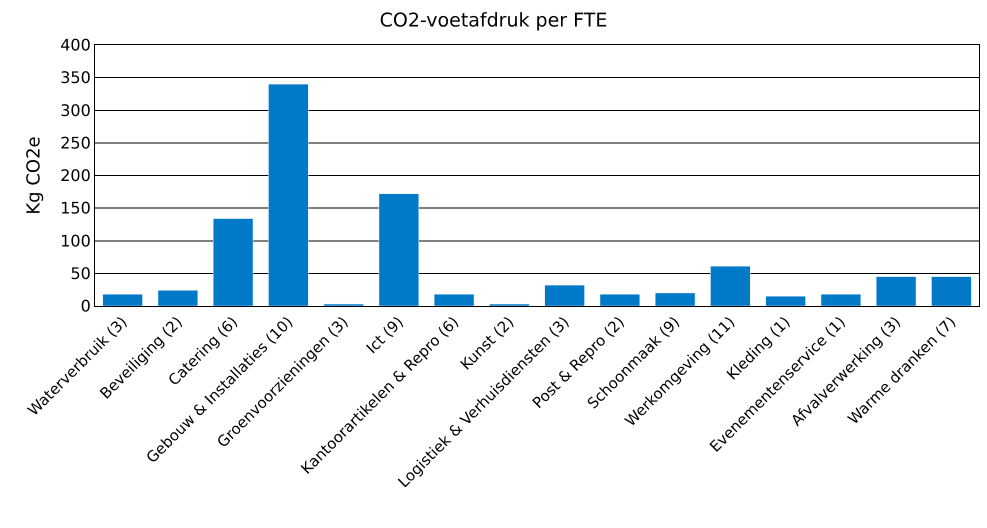 The width and height of the screenshot is (987, 528). Describe the element at coordinates (33, 175) in the screenshot. I see `y-axis-title: Kg CO2e` at that location.